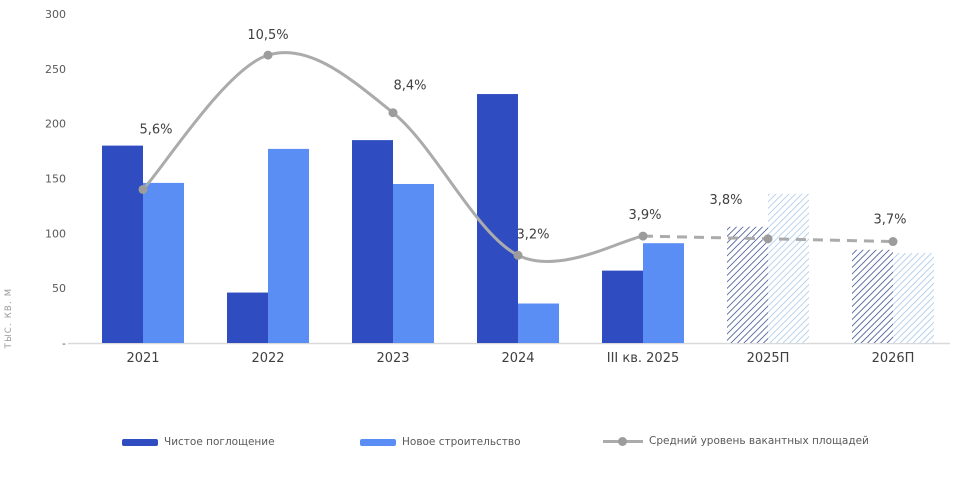 The image size is (960, 487). What do you see at coordinates (788, 268) in the screenshot?
I see `bar-new-construction-2025П` at bounding box center [788, 268].